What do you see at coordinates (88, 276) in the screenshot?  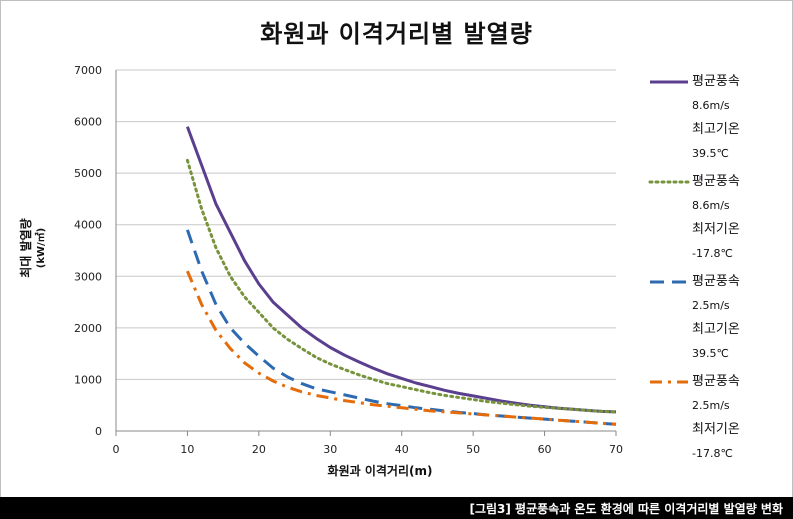 I see `y-tick-label: 3000` at bounding box center [88, 276].